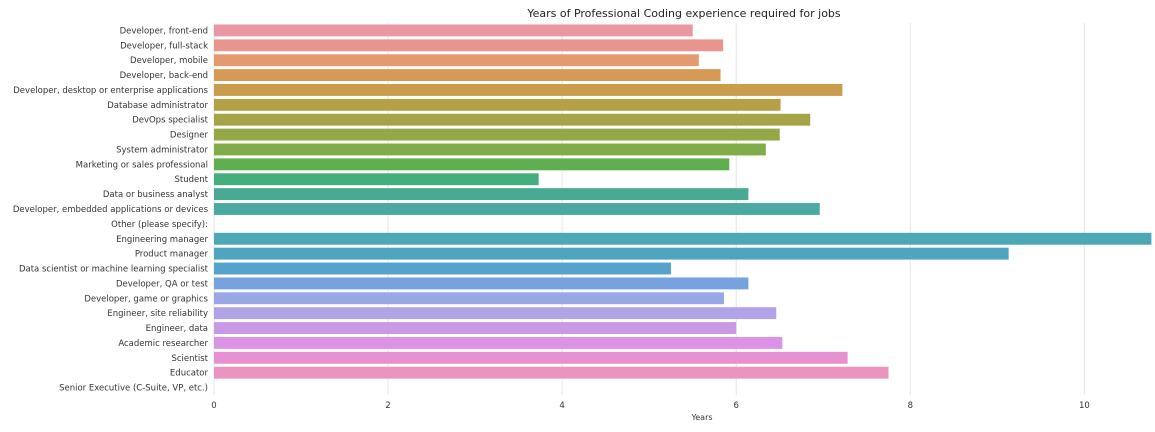 The image size is (1155, 432). What do you see at coordinates (192, 180) in the screenshot?
I see `y-tick-label: Student` at bounding box center [192, 180].